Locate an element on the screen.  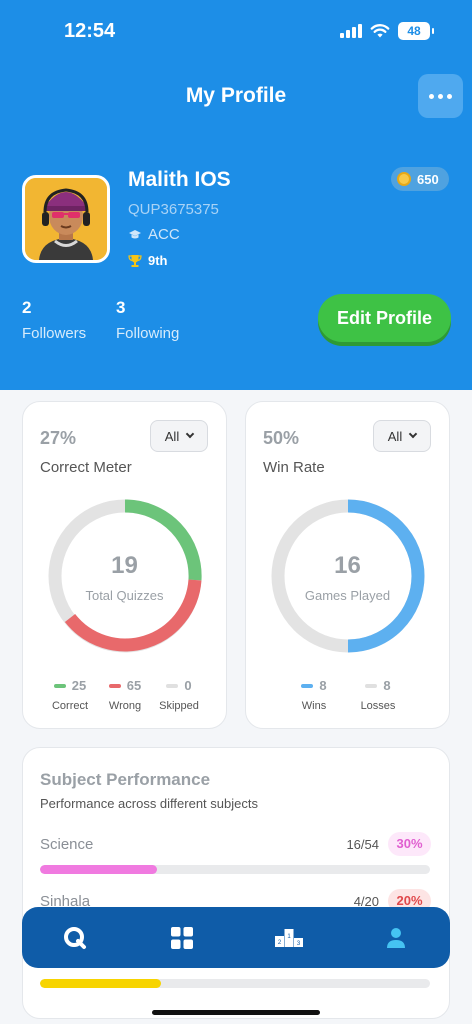
followers-label: Followers is located at coordinates (54, 333).